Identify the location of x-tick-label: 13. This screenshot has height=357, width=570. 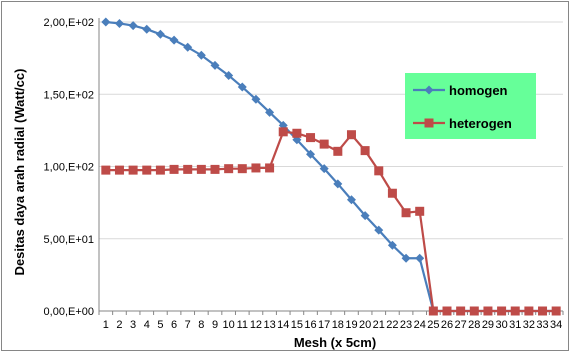
(269, 325).